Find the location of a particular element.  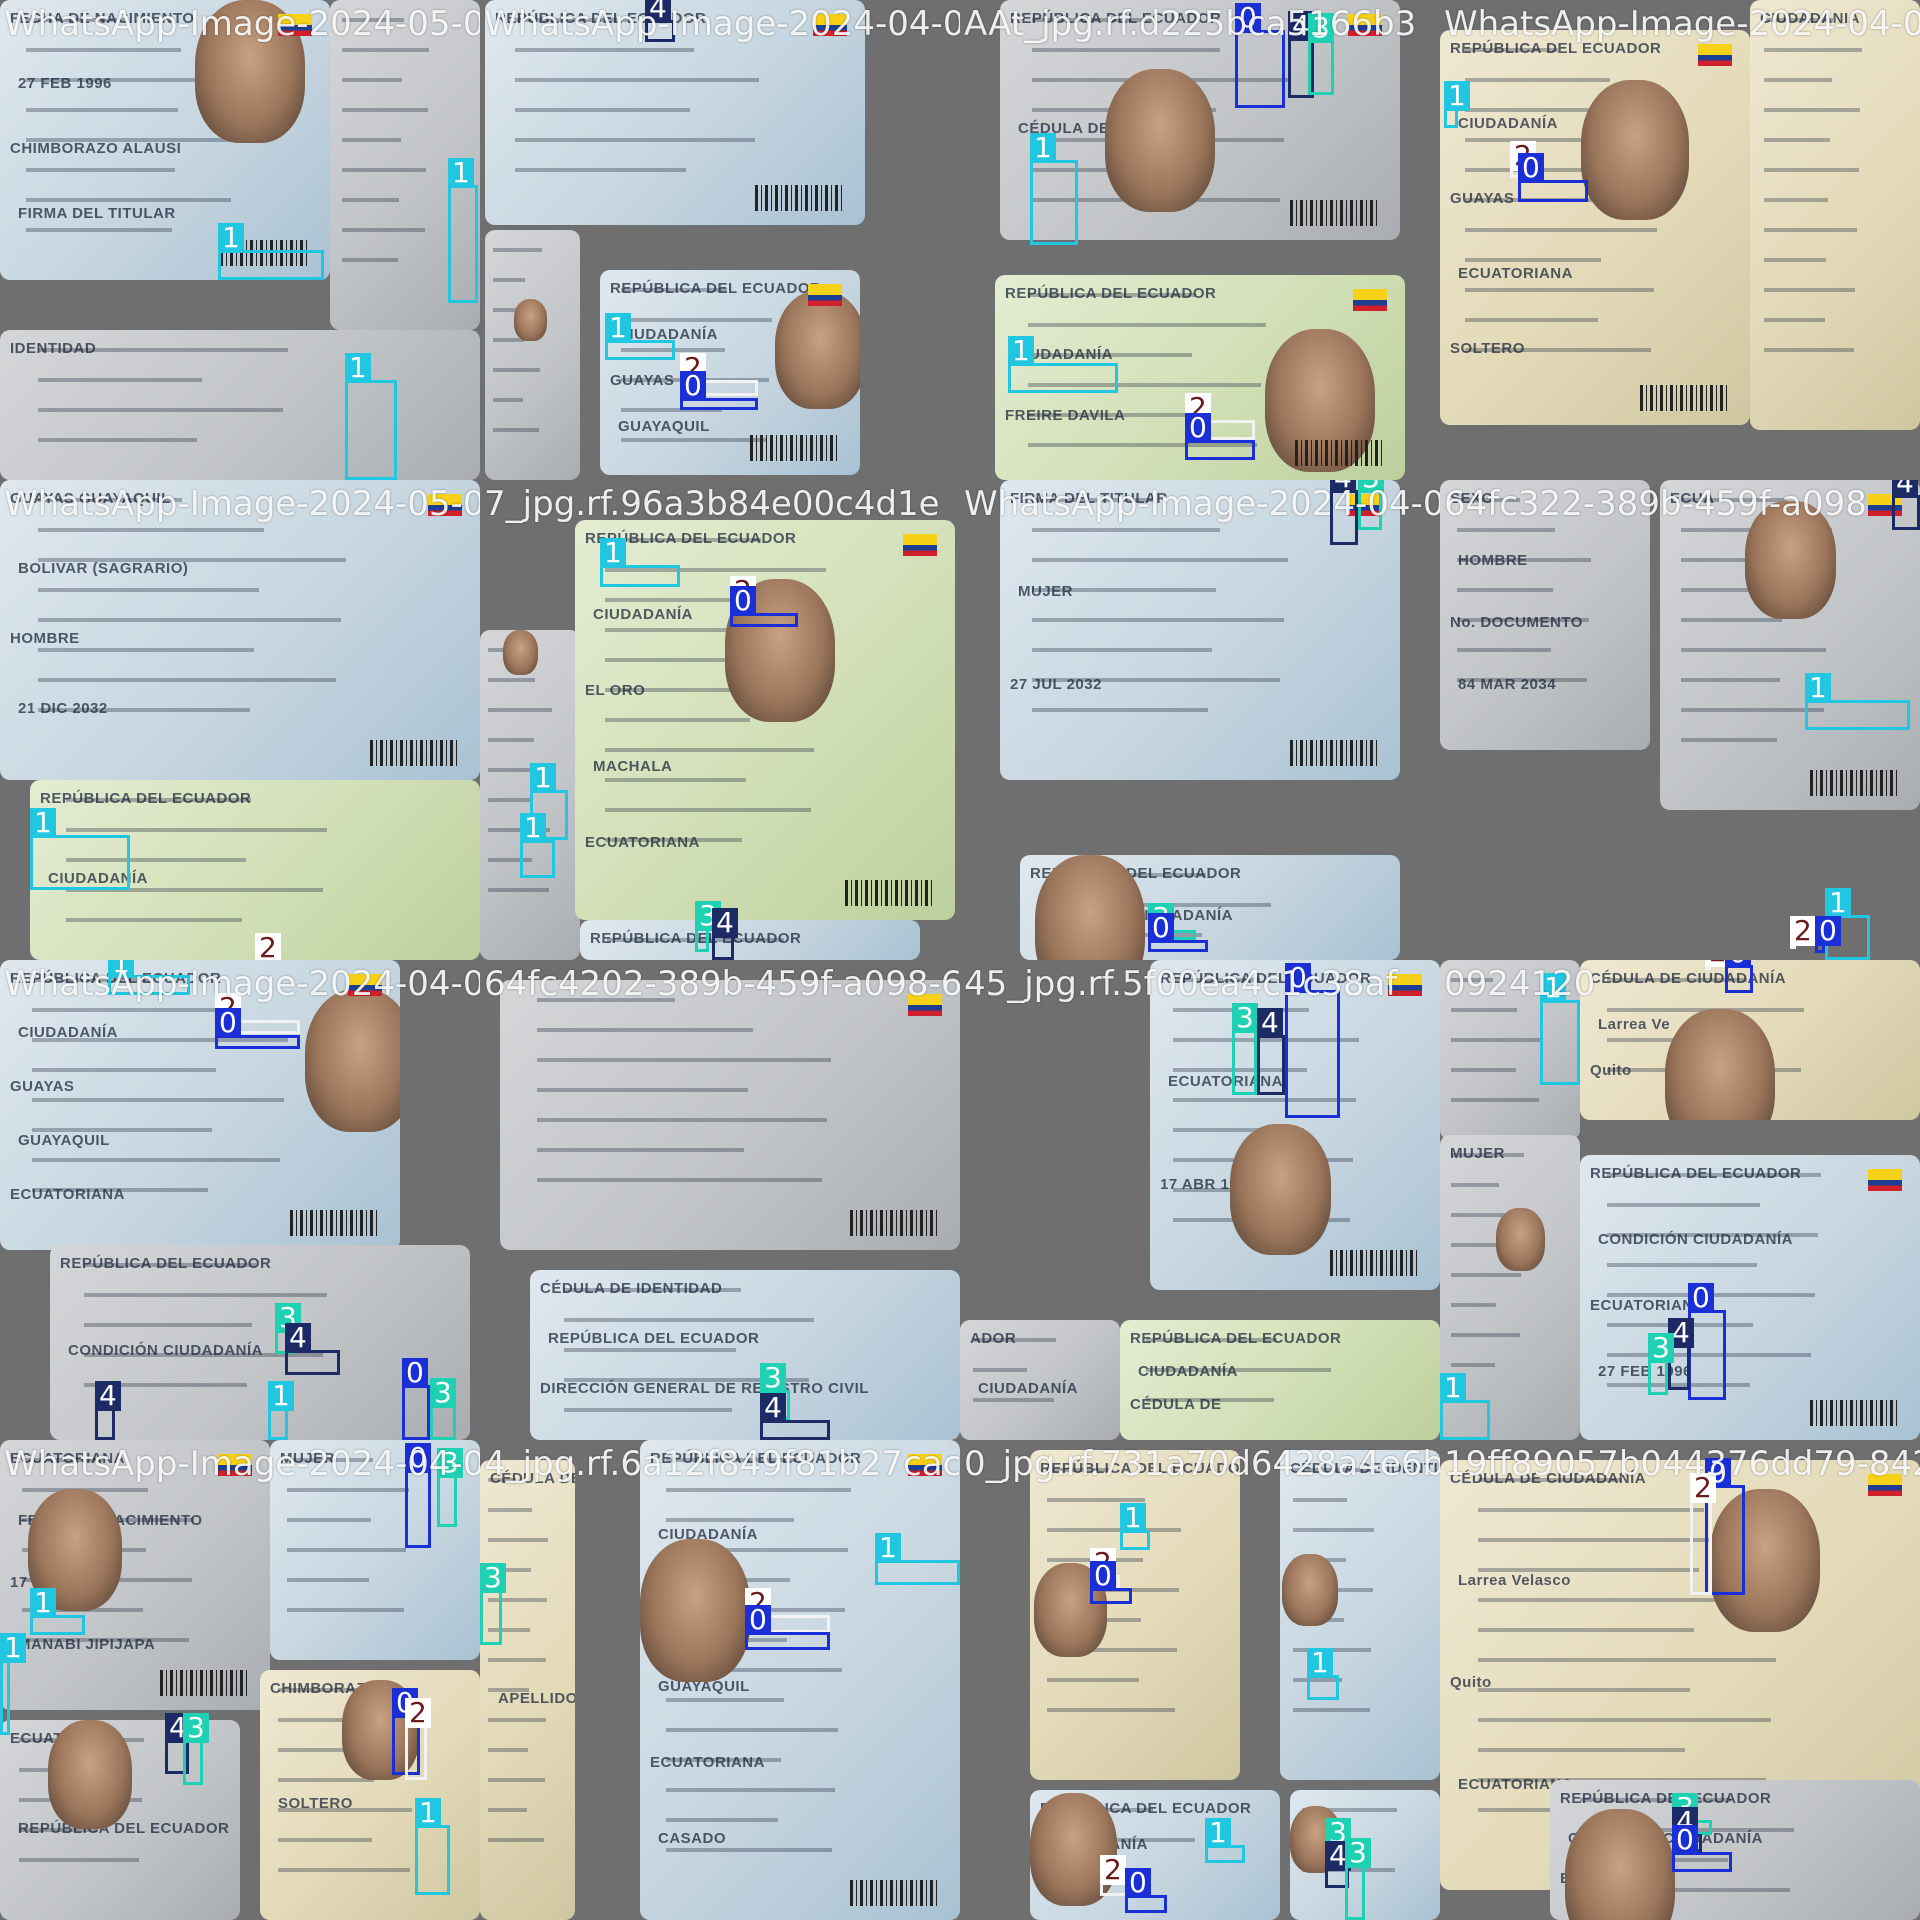

card-printed-text: FECHA DE NACIMIENTO is located at coordinates (102, 18).